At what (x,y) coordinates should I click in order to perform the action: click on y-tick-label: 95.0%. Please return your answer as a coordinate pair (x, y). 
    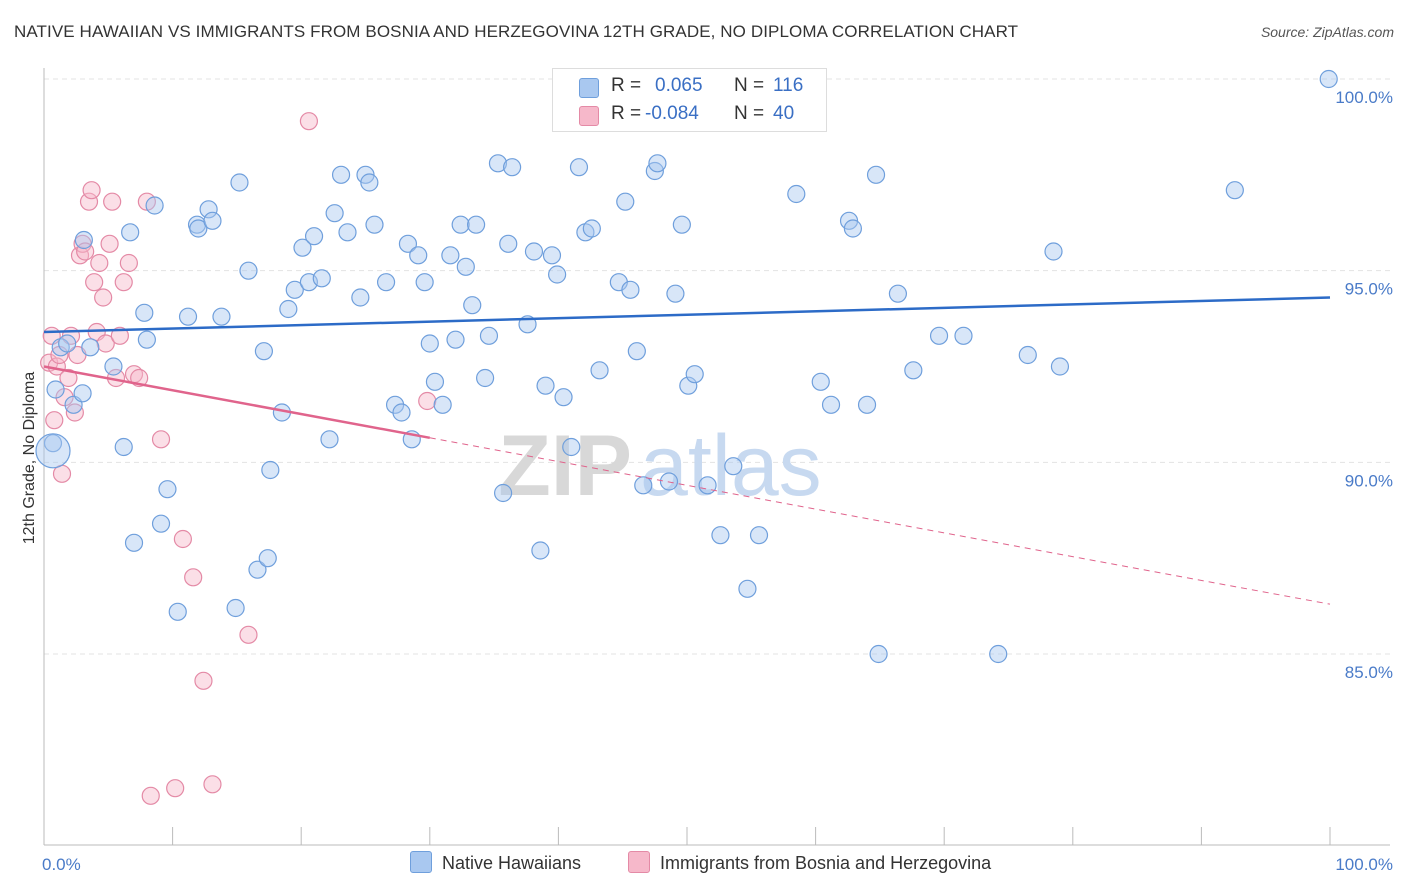
    Looking at the image, I should click on (1369, 289).